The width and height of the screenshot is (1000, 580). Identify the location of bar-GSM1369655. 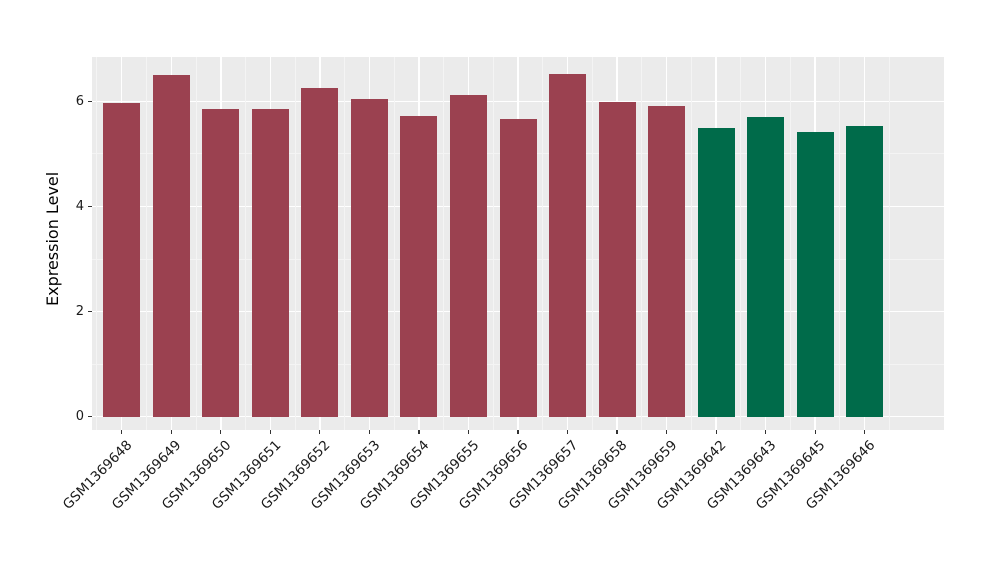
(468, 256).